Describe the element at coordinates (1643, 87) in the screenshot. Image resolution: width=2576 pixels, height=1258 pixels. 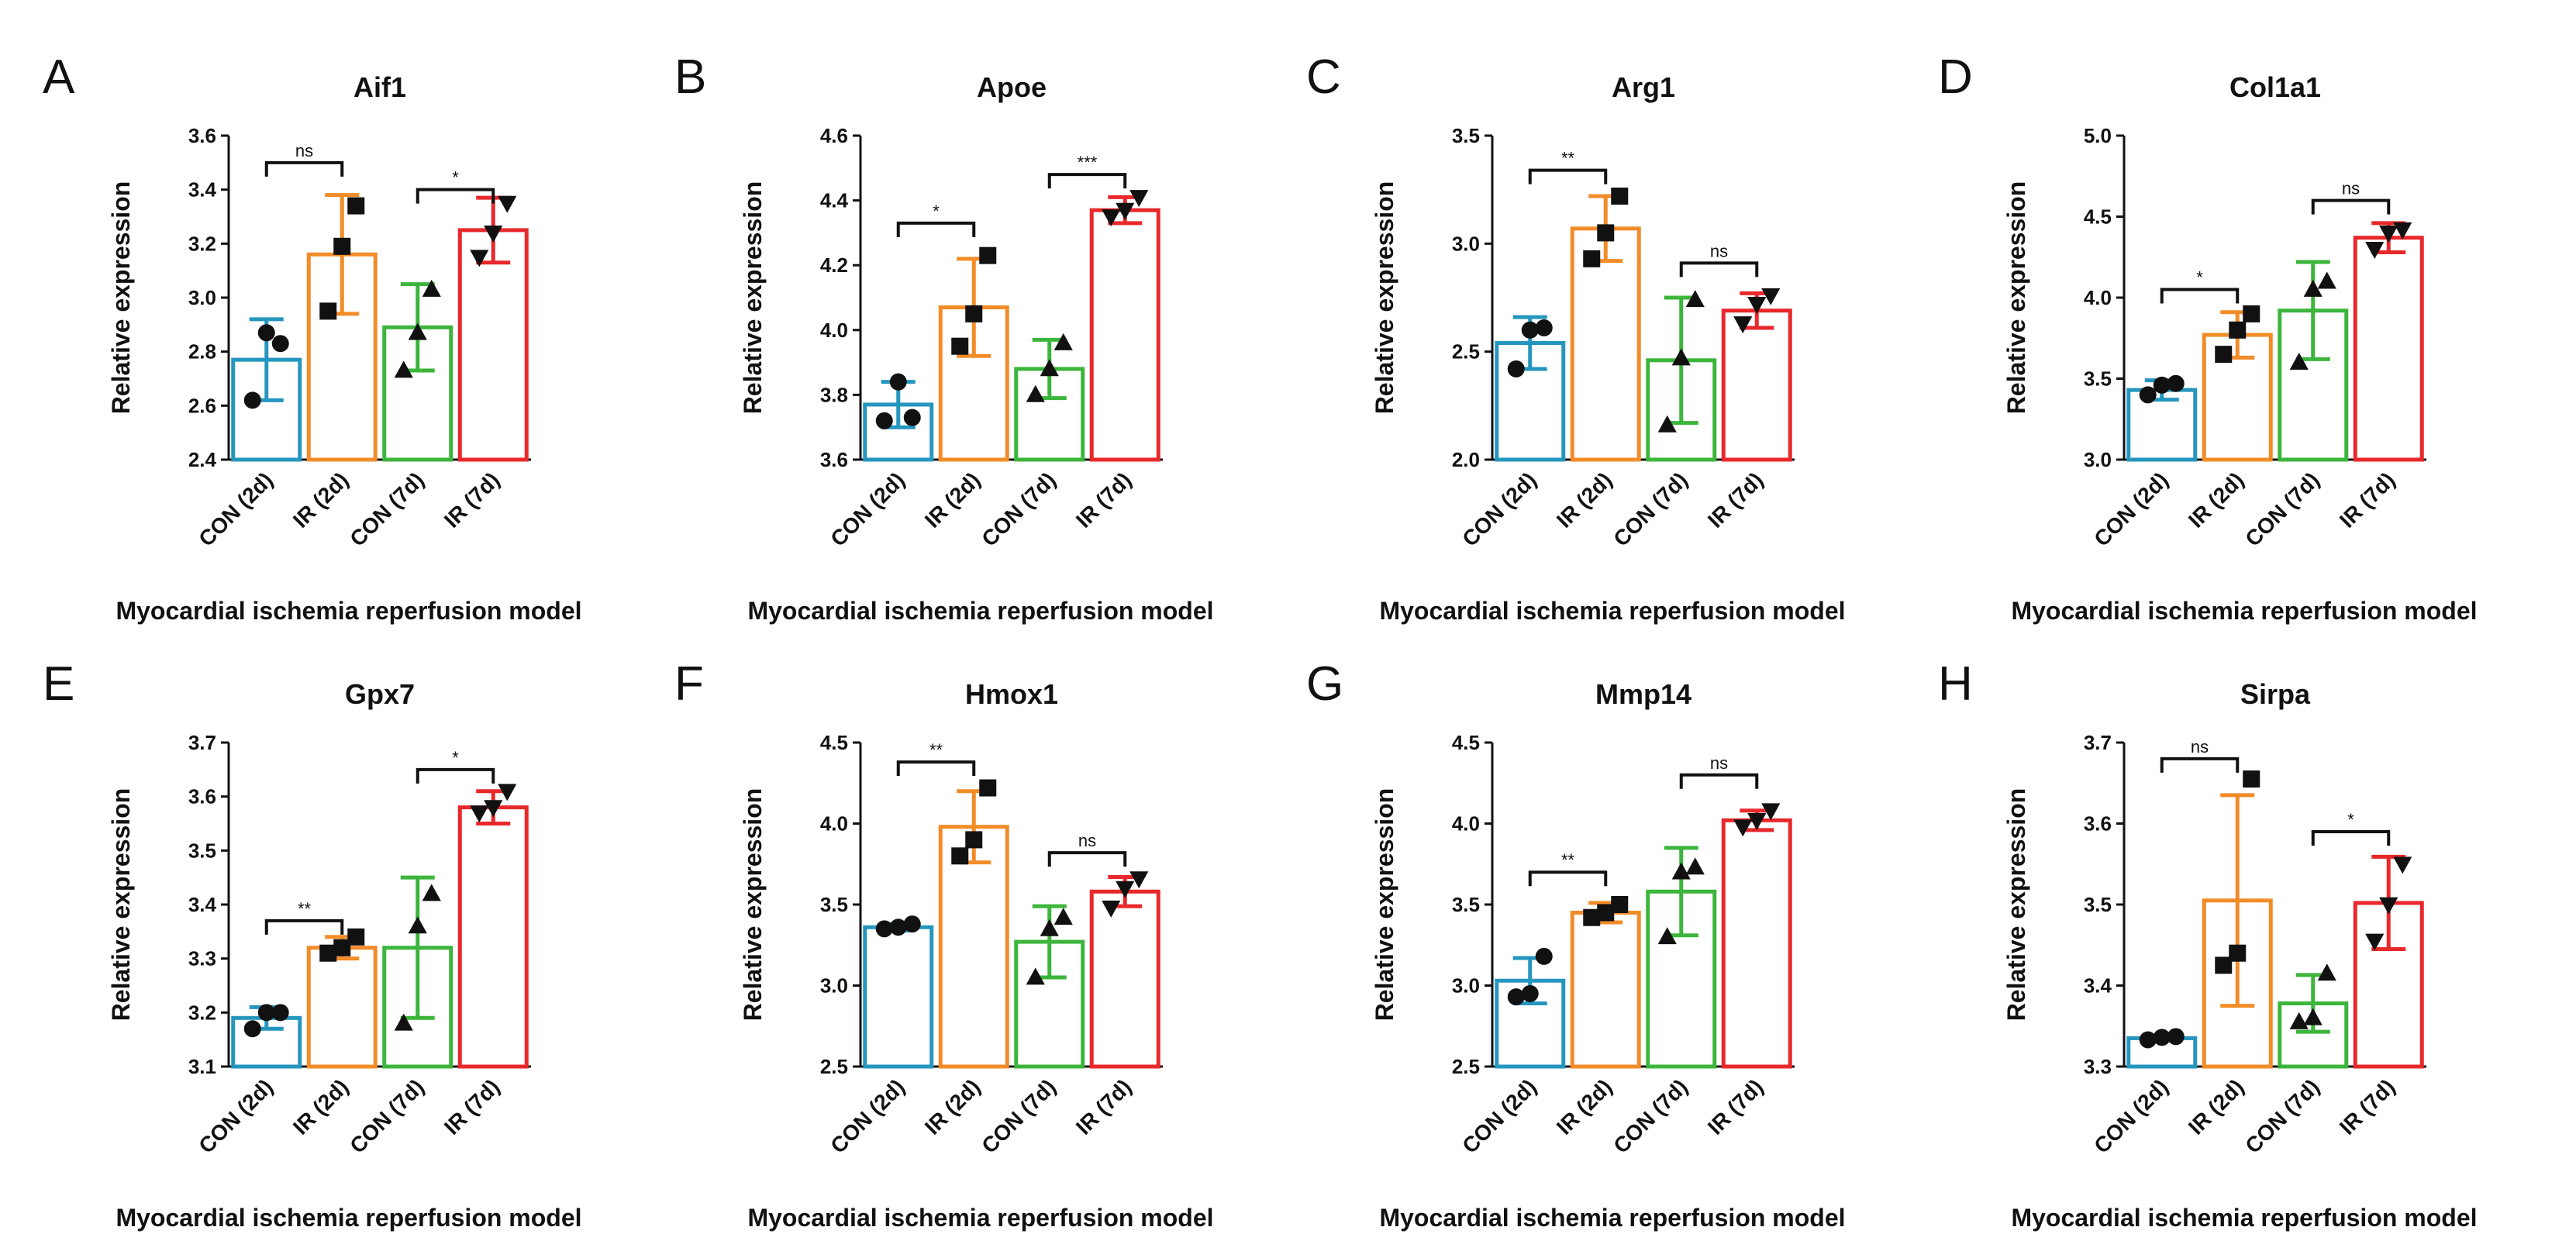
I see `chart-title: Arg1` at that location.